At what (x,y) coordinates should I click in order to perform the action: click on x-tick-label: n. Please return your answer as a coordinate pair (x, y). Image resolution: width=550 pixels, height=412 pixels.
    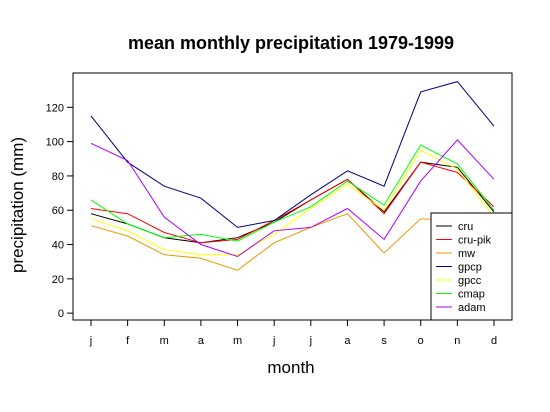
    Looking at the image, I should click on (457, 341).